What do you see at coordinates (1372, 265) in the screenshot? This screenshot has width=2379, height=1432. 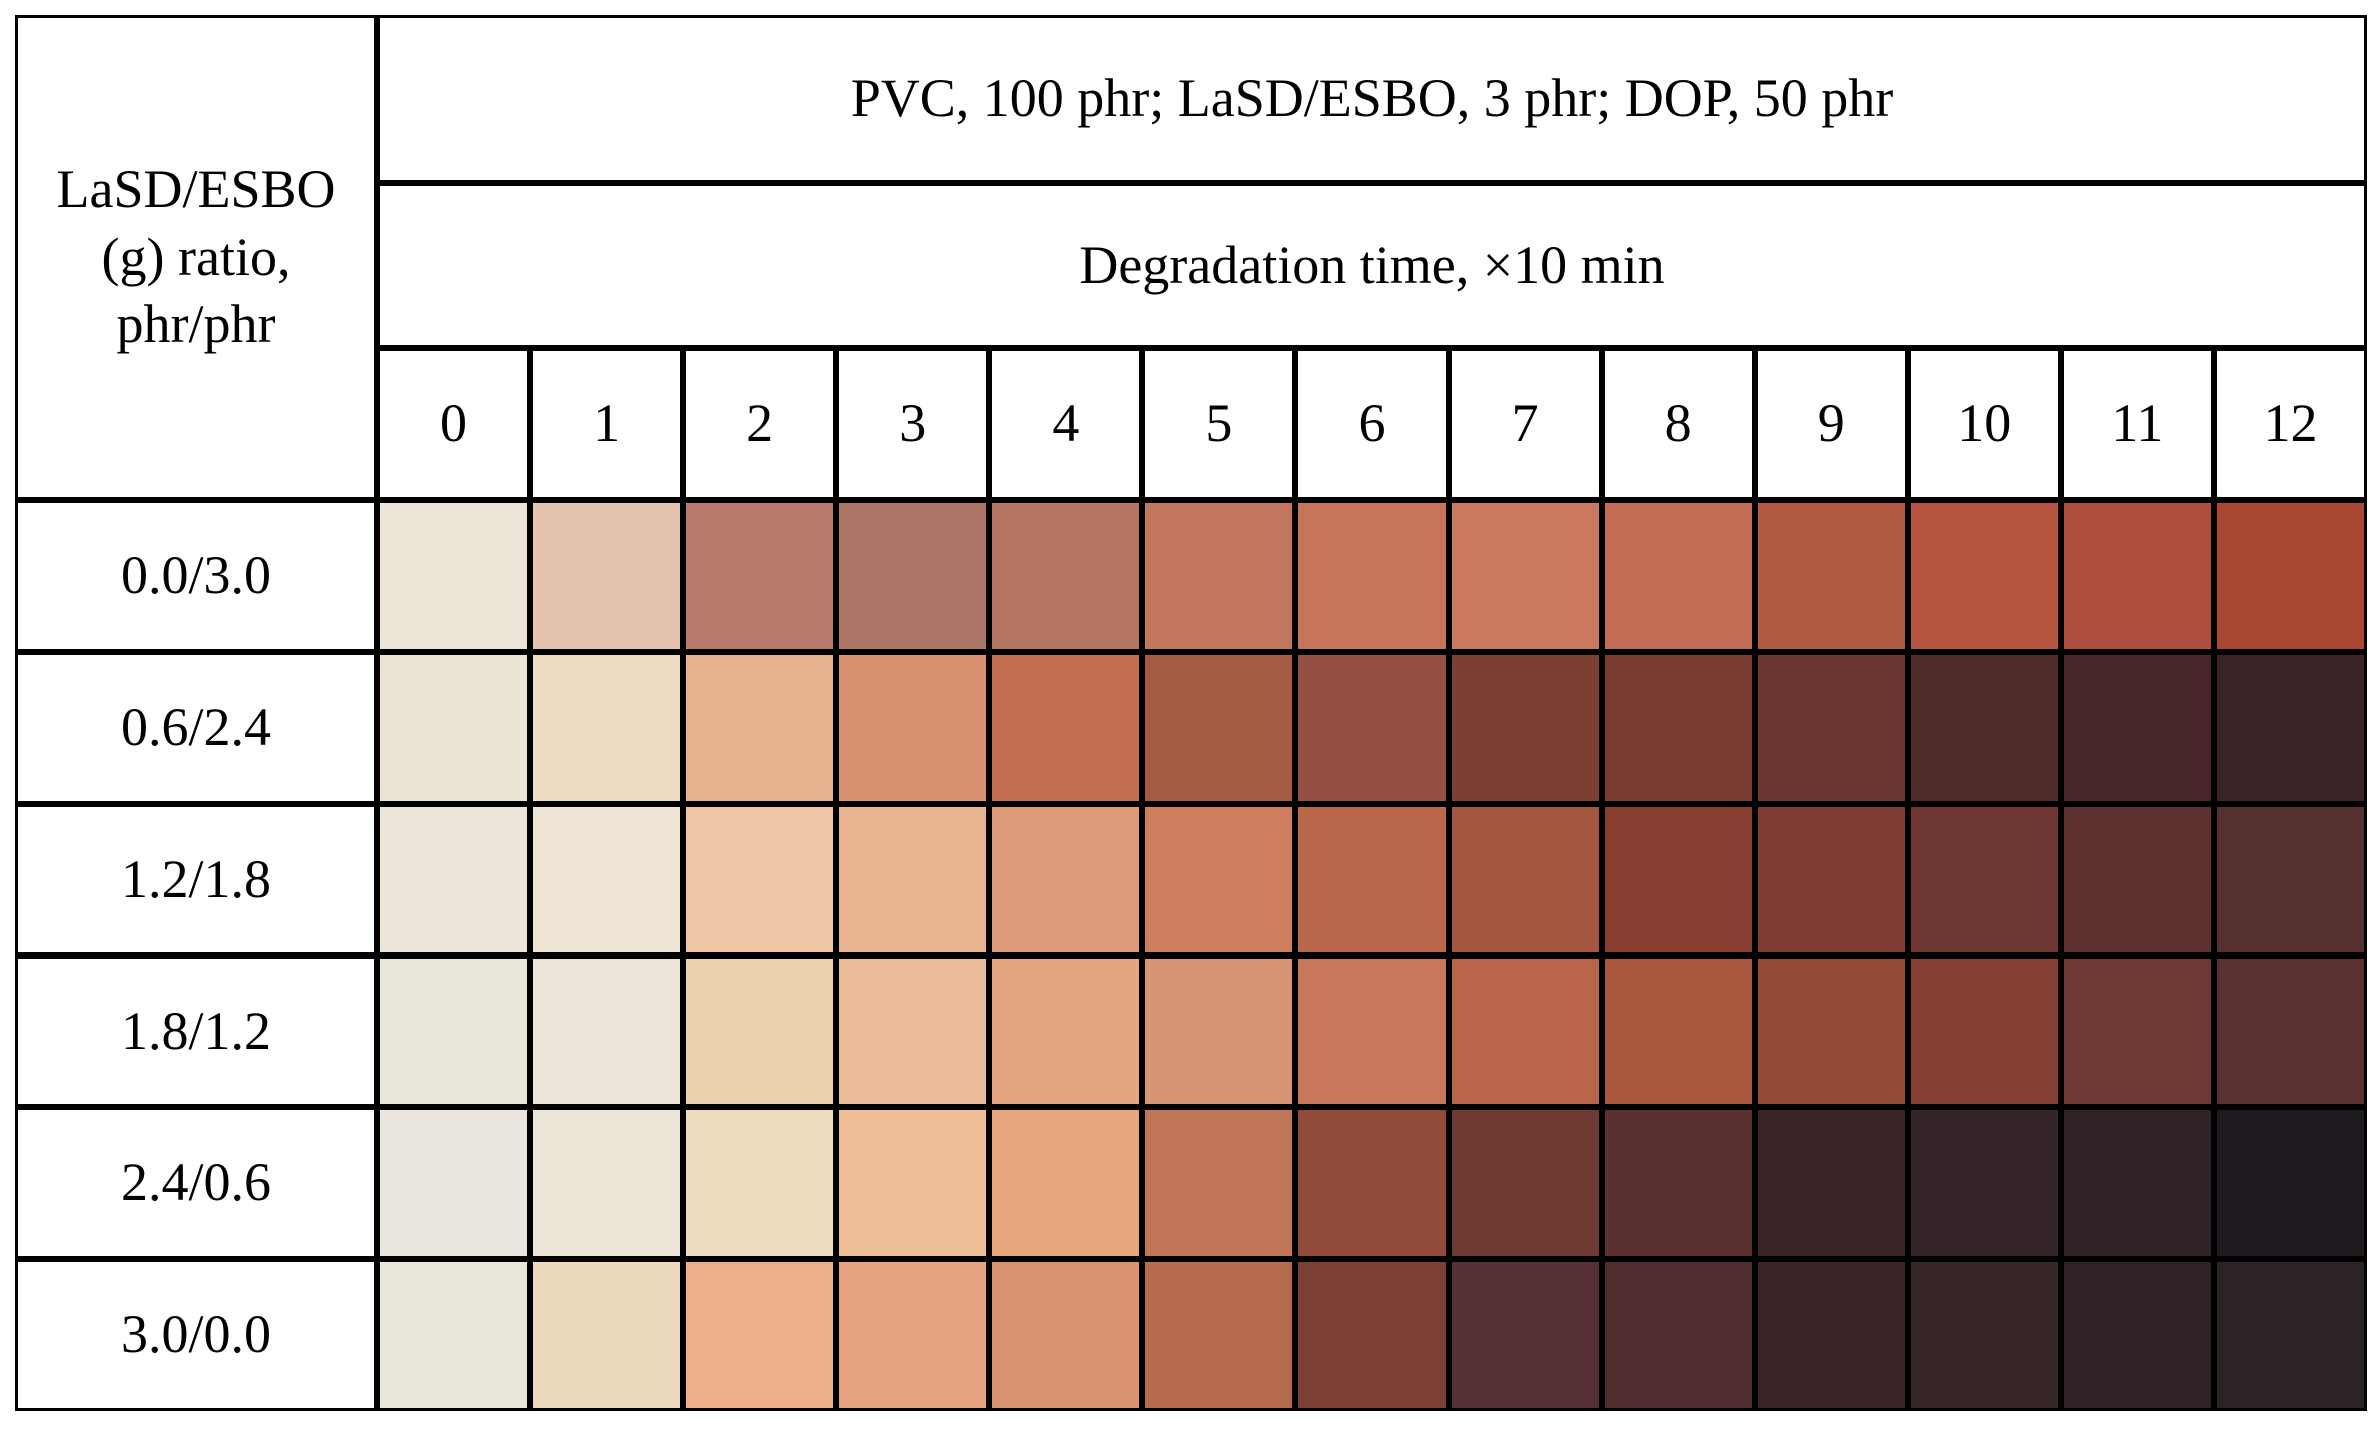 I see `time-header: Degradation time, ×10 min` at bounding box center [1372, 265].